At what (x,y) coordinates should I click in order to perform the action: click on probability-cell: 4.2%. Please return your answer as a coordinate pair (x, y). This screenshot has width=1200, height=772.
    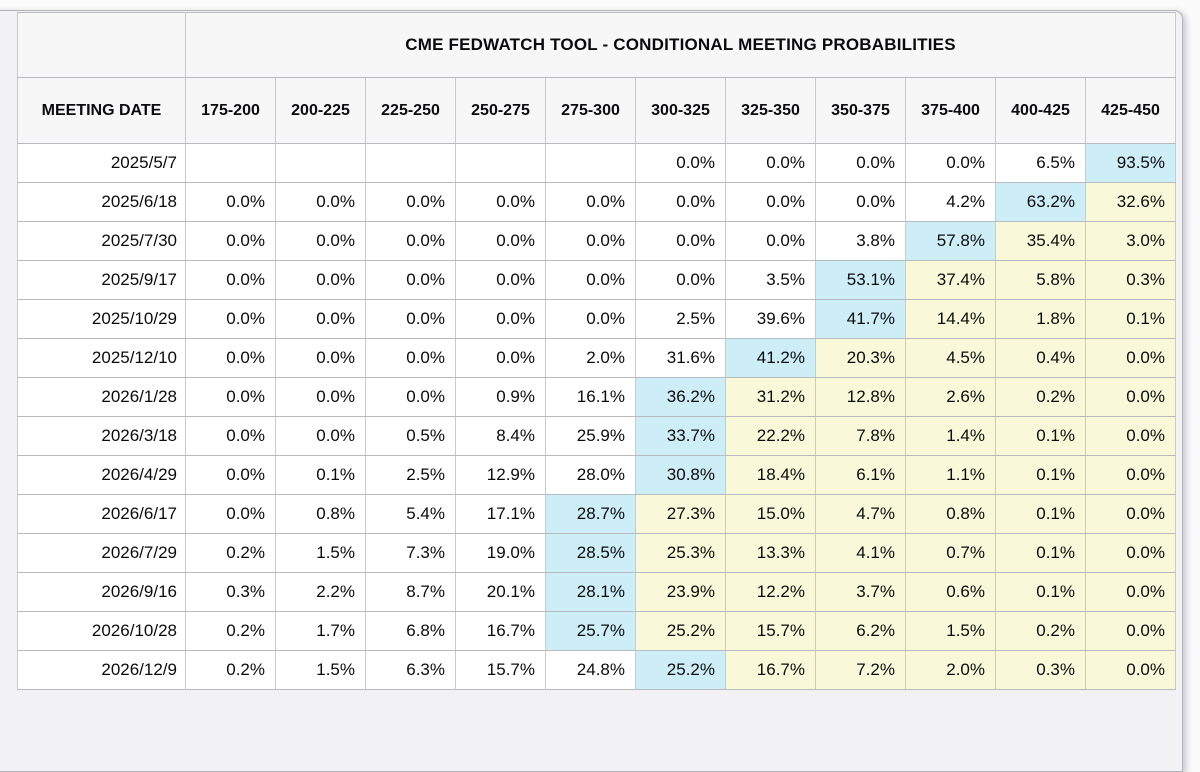
    Looking at the image, I should click on (950, 202).